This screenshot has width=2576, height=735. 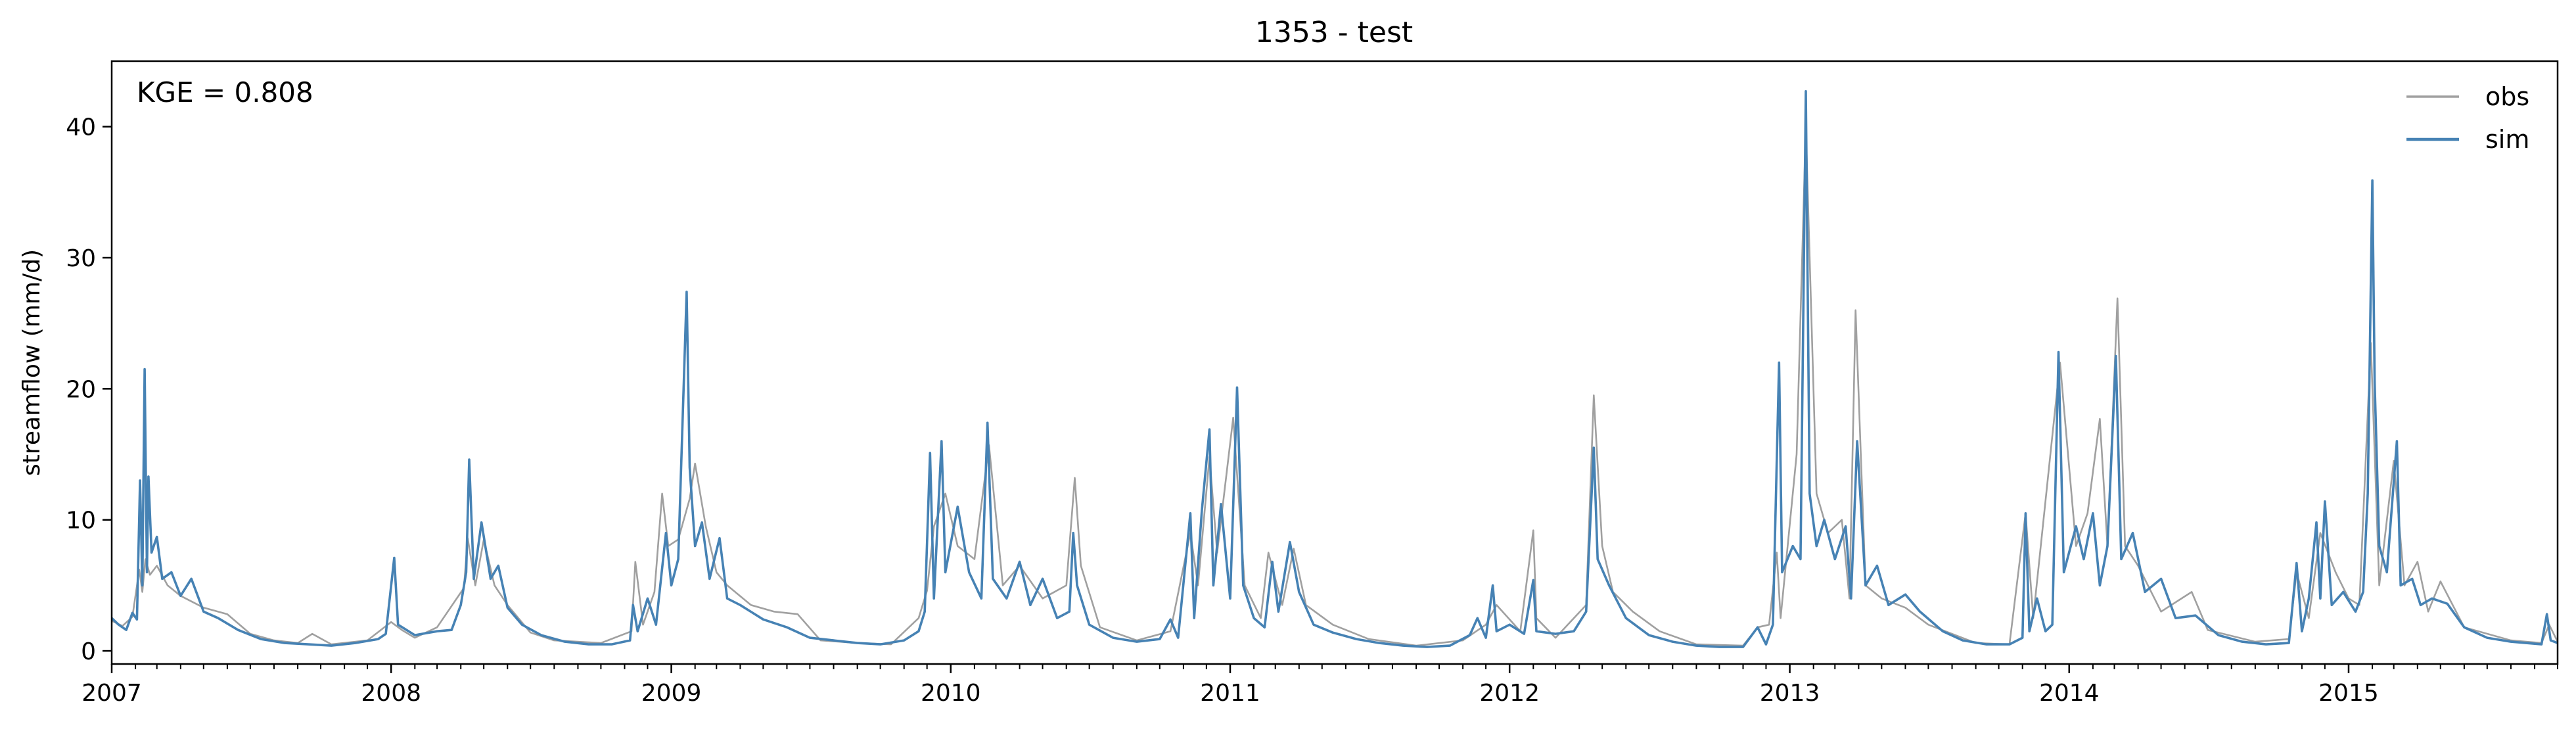 What do you see at coordinates (391, 693) in the screenshot?
I see `x-tick-label: 2008` at bounding box center [391, 693].